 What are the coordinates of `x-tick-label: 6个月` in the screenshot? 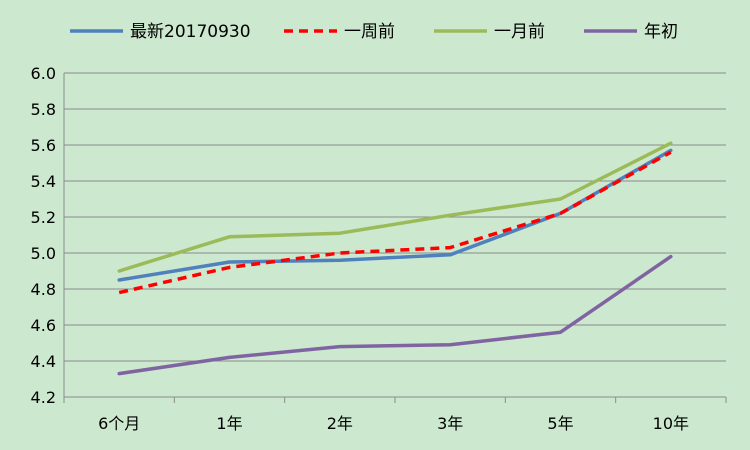 It's located at (119, 423).